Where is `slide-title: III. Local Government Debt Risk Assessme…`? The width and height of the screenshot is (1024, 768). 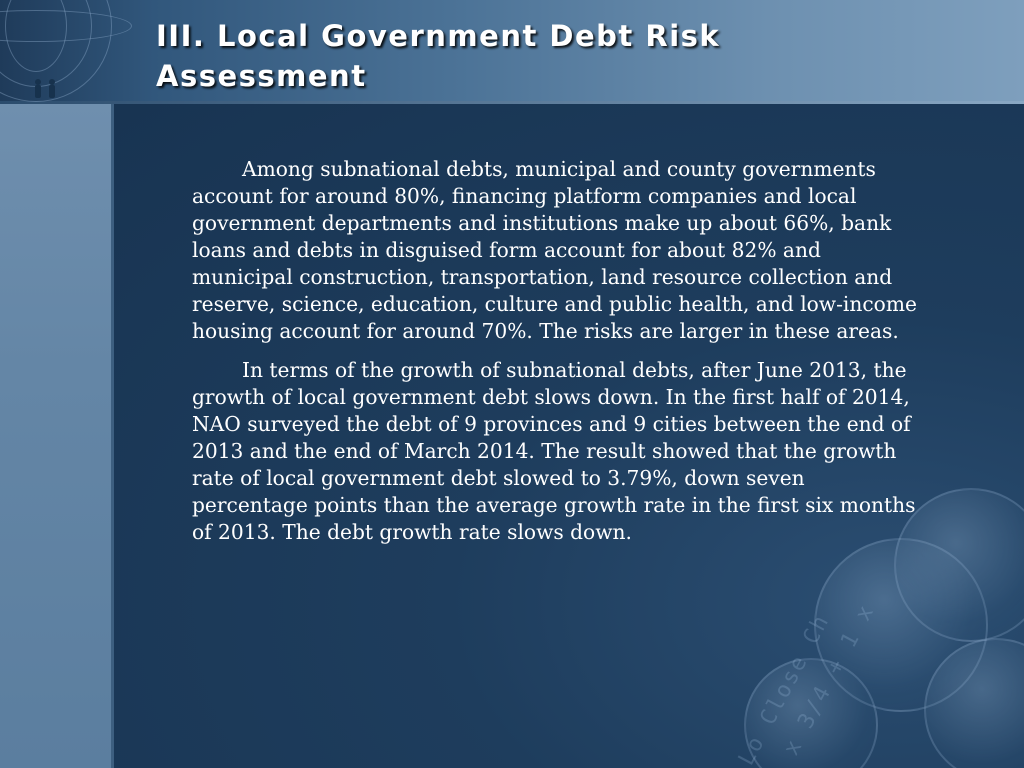 slide-title: III. Local Government Debt Risk Assessme… is located at coordinates (438, 56).